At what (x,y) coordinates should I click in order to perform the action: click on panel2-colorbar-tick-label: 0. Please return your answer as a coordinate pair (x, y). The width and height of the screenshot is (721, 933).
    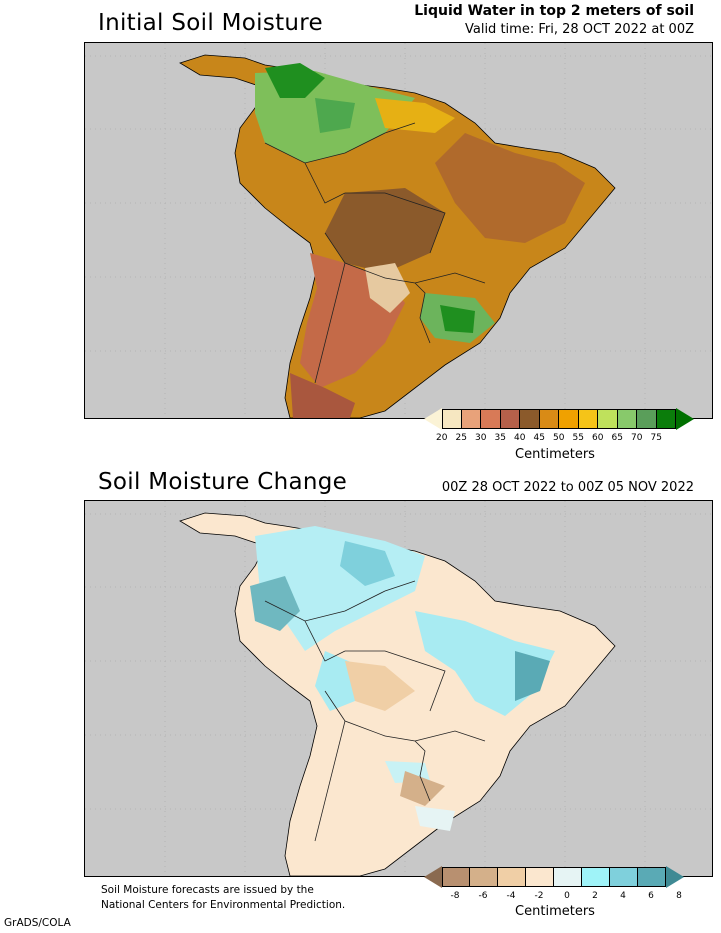
    Looking at the image, I should click on (567, 896).